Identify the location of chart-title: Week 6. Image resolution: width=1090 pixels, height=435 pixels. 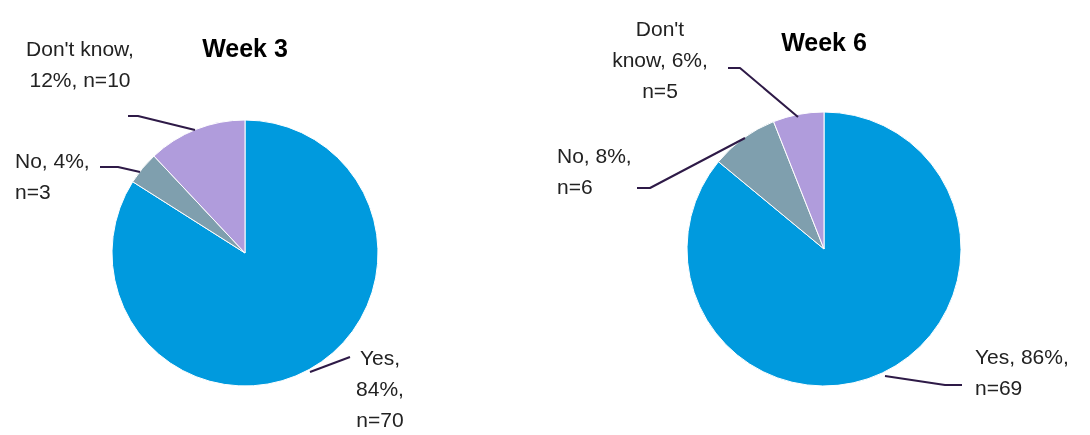
(824, 42).